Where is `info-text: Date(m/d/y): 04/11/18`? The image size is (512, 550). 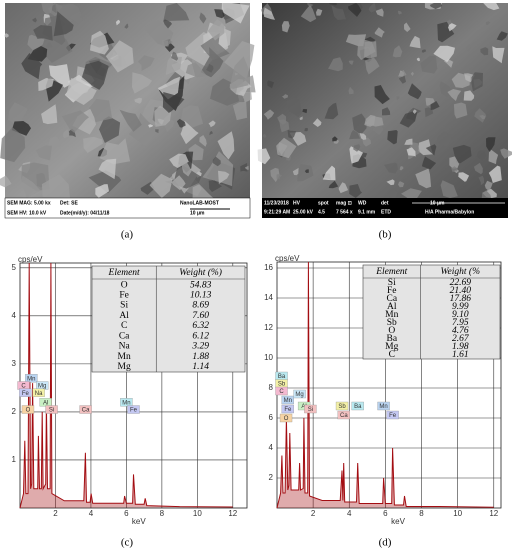 info-text: Date(m/d/y): 04/11/18 is located at coordinates (85, 213).